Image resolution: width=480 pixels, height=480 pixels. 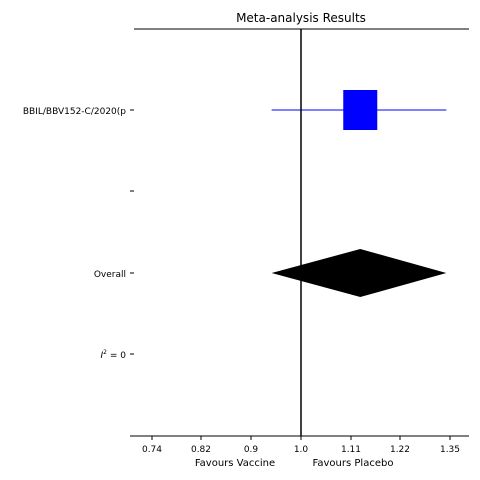 What do you see at coordinates (201, 450) in the screenshot?
I see `x-tick-label: 0.82` at bounding box center [201, 450].